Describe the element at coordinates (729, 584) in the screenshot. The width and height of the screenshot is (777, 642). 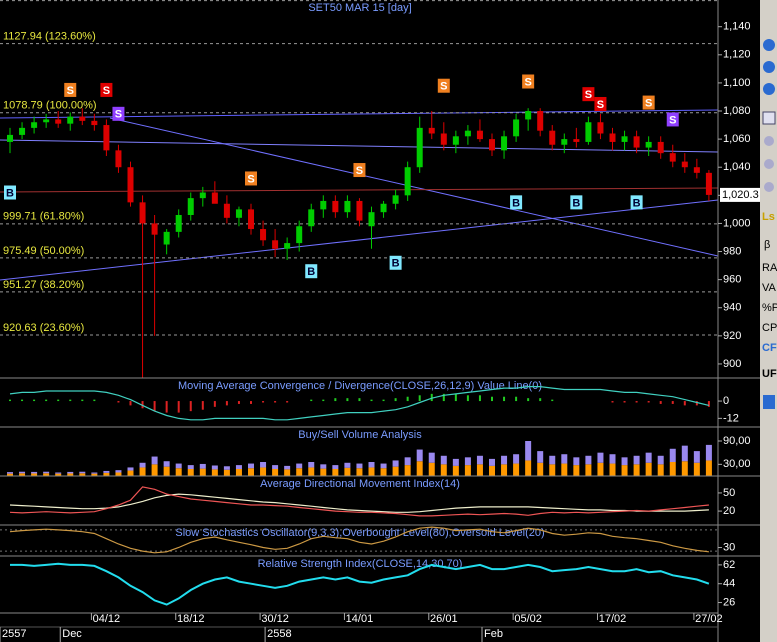
I see `y-tick-label: 44` at that location.